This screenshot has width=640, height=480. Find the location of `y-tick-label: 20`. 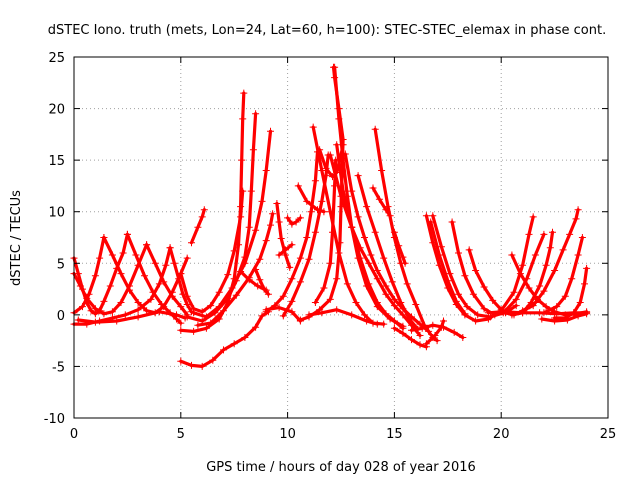

y-tick-label: 20 is located at coordinates (56, 110).